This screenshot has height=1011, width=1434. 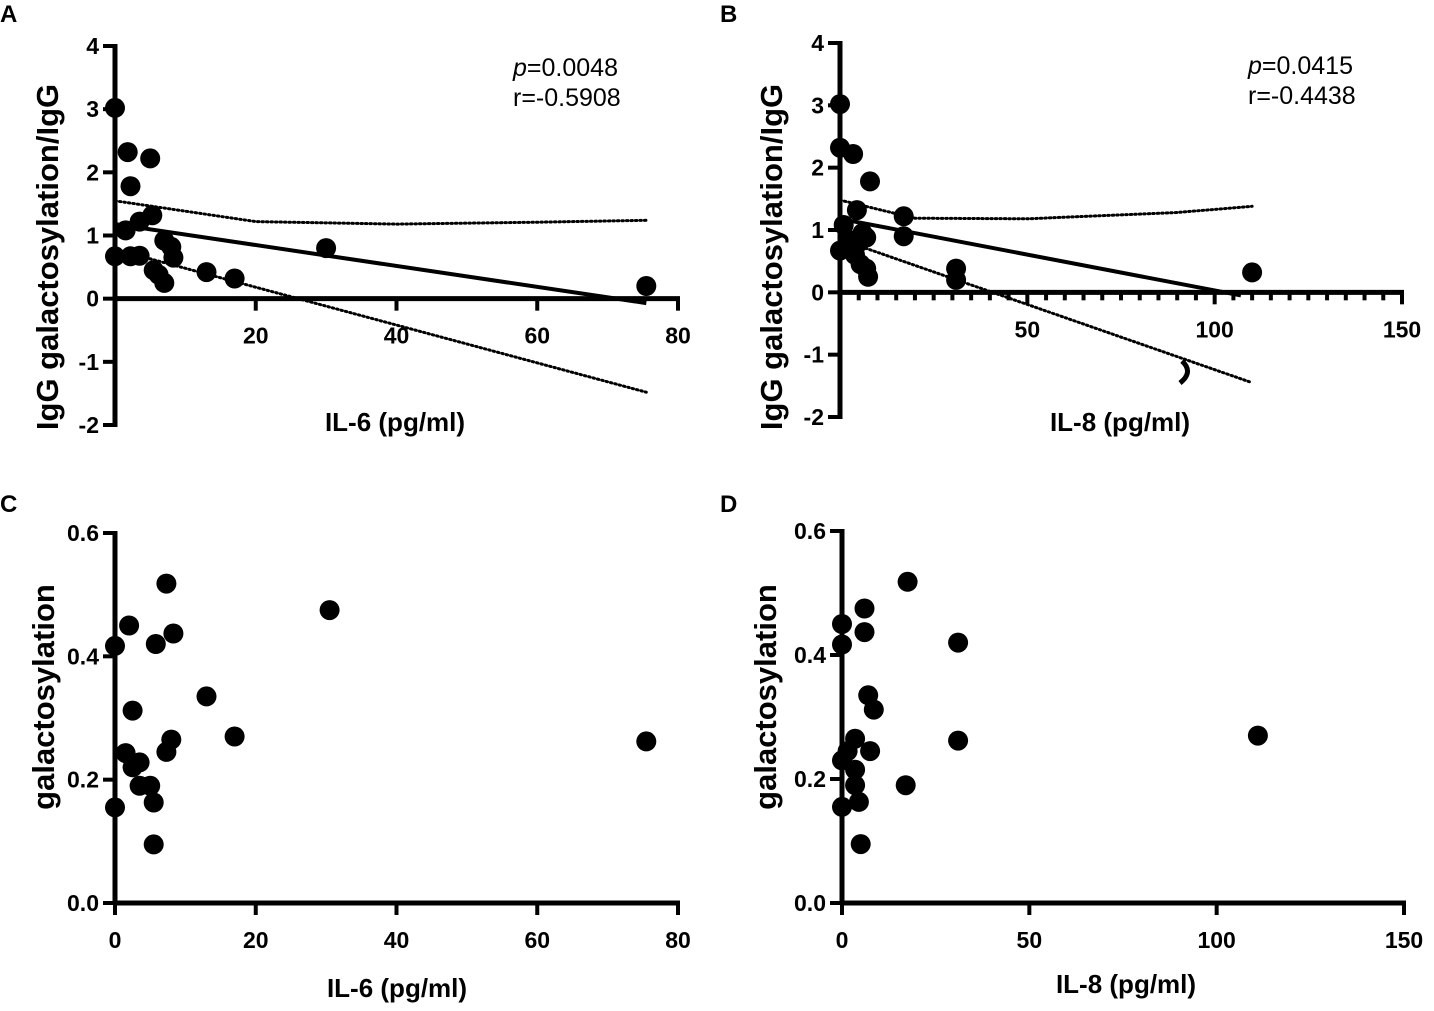 I want to click on x-tick-label: 100, so click(x=1216, y=940).